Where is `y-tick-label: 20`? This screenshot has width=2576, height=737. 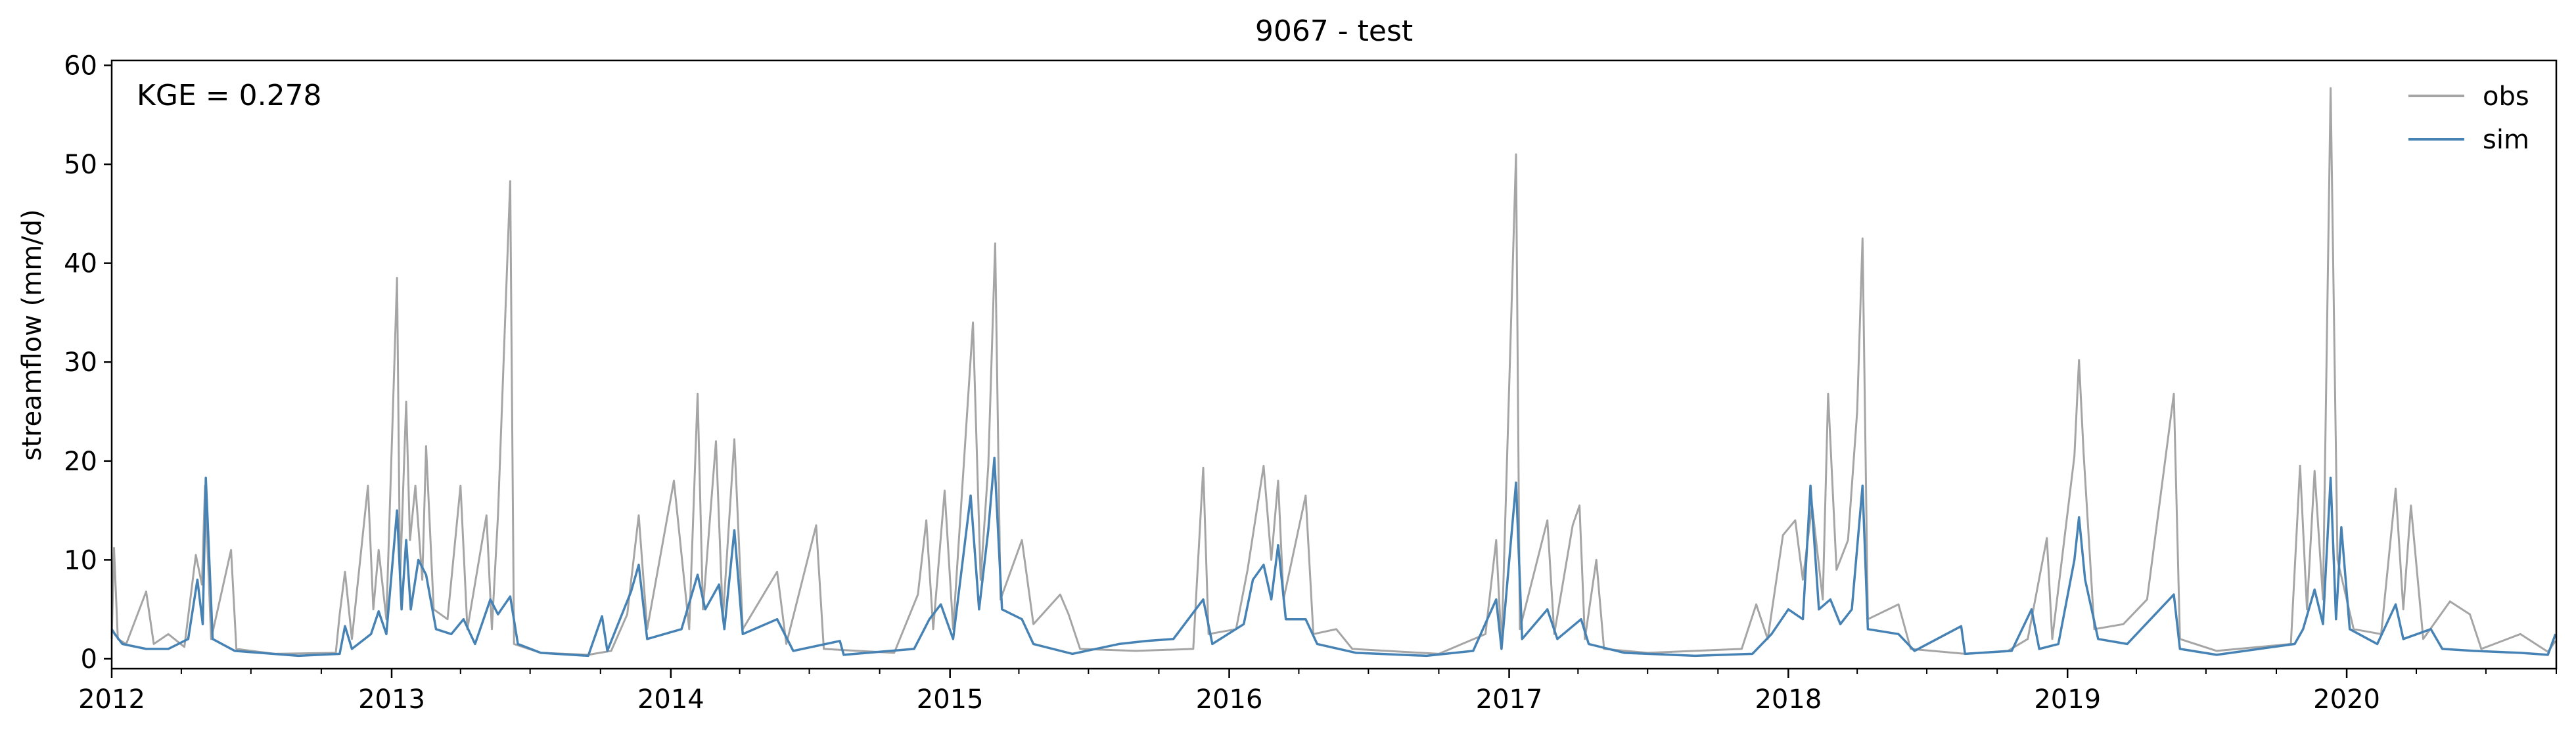 y-tick-label: 20 is located at coordinates (81, 462).